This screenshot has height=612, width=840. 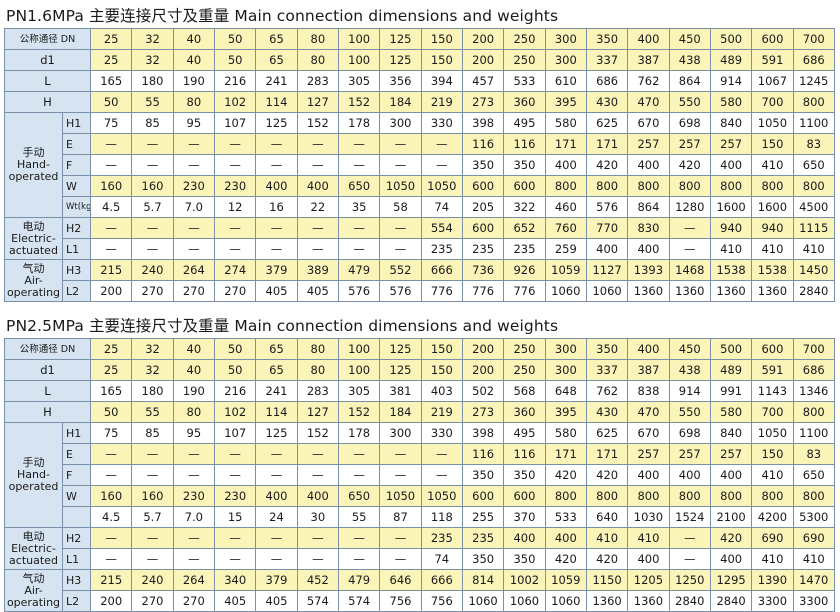 I want to click on value-cell: 1060, so click(x=565, y=291).